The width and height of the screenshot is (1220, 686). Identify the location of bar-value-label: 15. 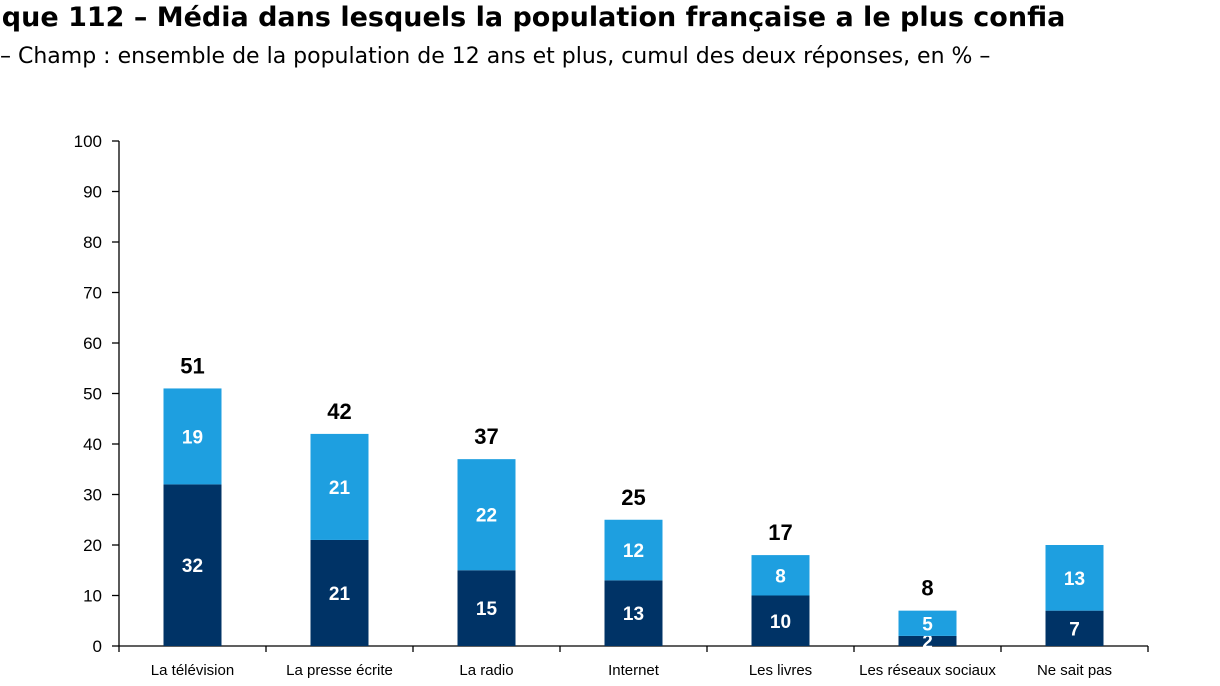
(487, 609).